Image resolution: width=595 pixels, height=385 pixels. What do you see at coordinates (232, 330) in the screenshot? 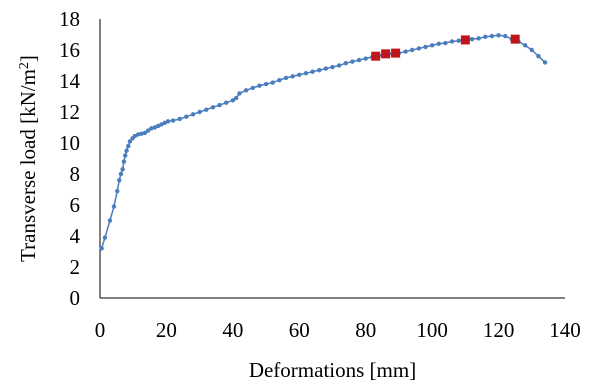
I see `x-tick-label: 40` at bounding box center [232, 330].